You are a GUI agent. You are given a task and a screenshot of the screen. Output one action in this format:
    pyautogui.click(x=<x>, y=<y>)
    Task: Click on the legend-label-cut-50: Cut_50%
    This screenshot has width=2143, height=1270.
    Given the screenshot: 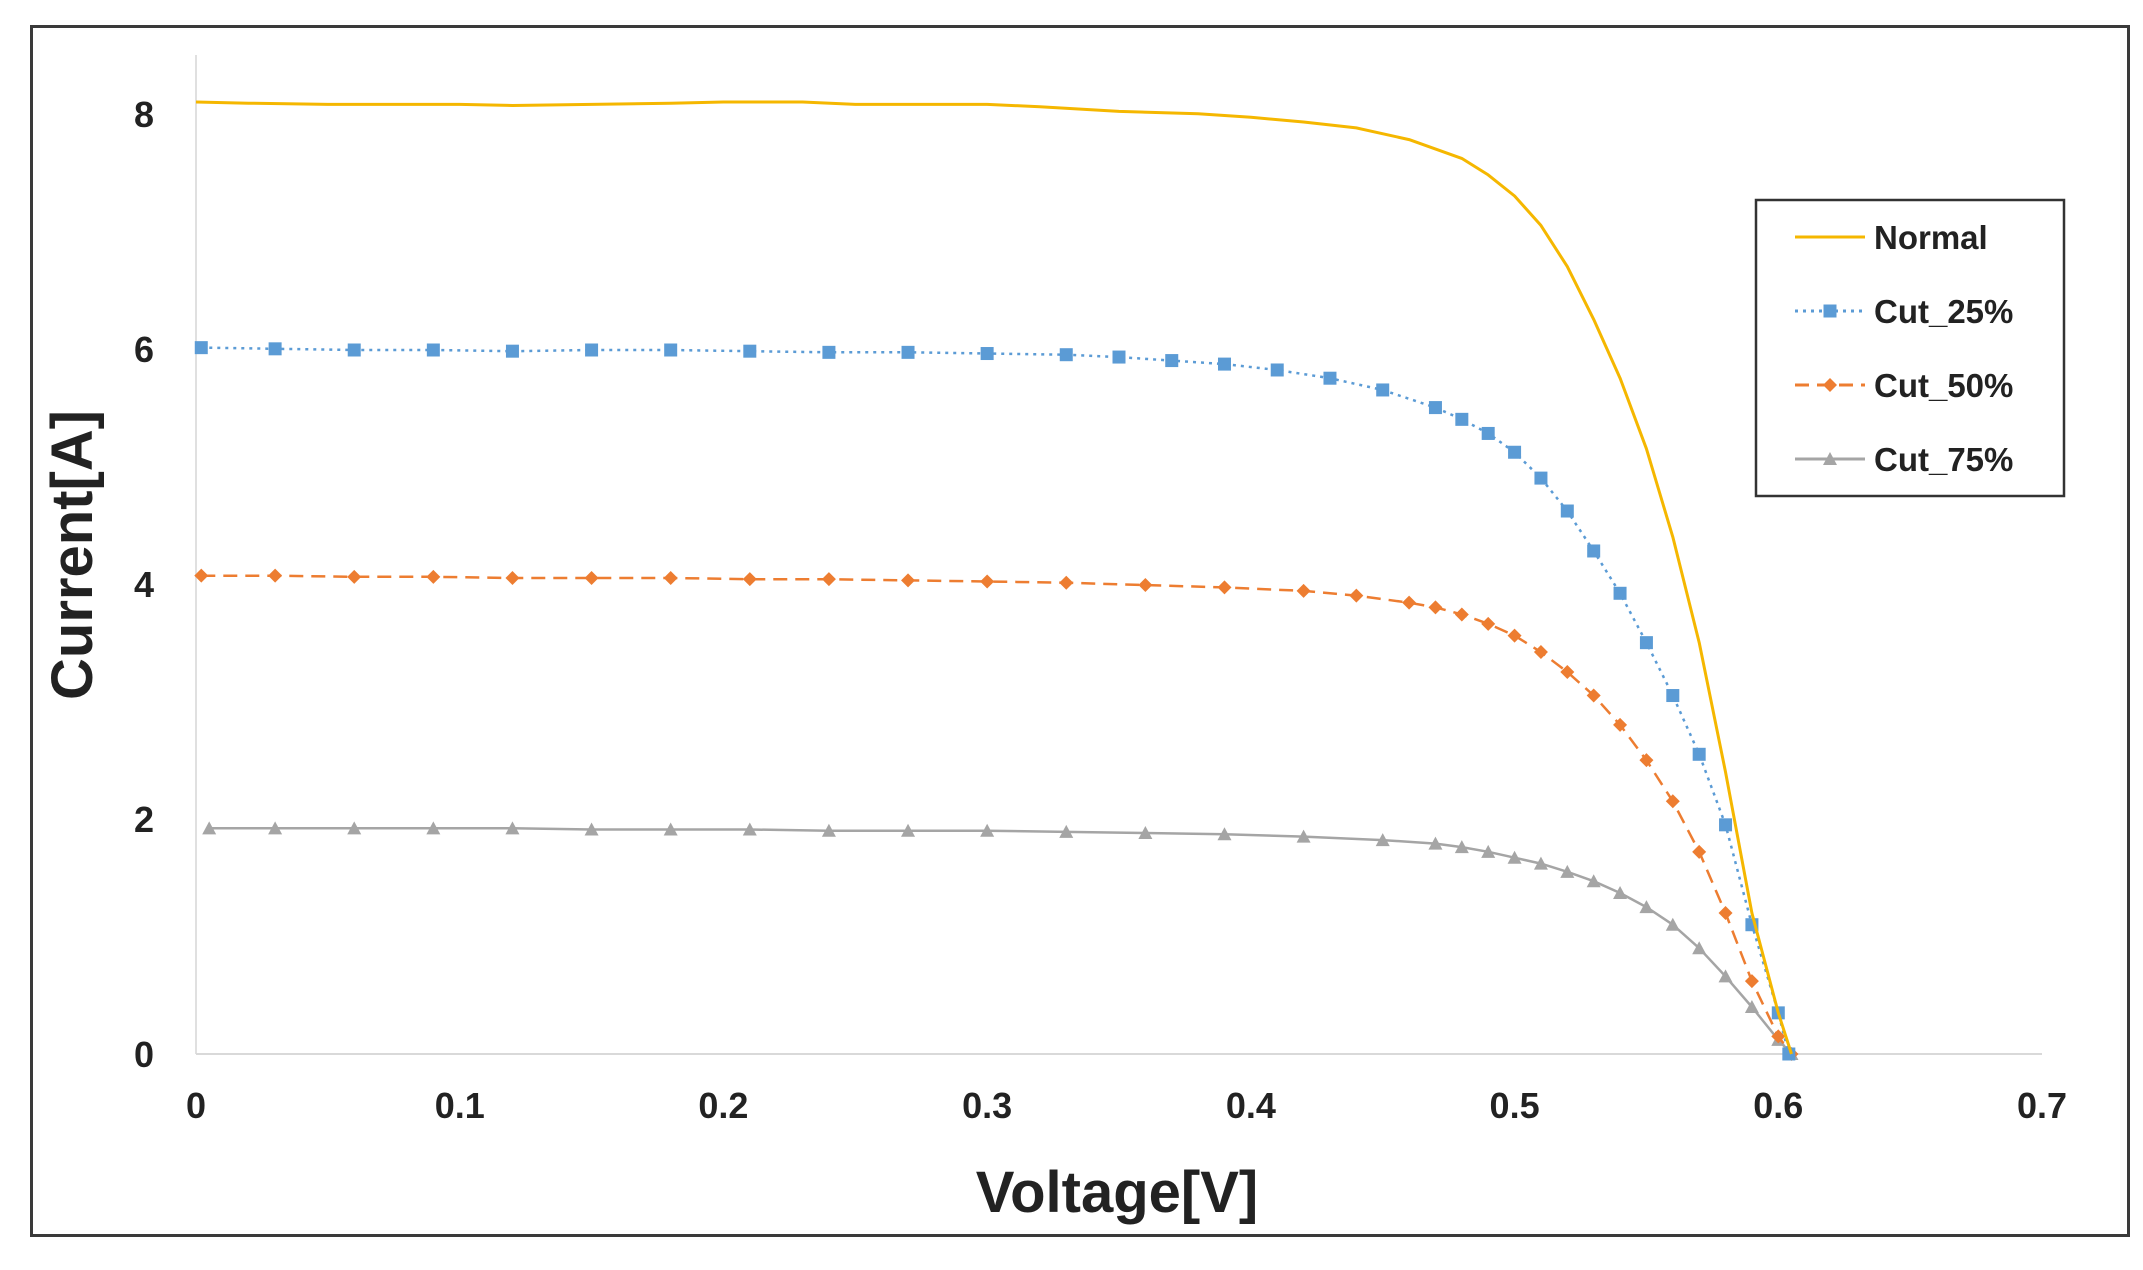 What is the action you would take?
    pyautogui.click(x=1943, y=385)
    